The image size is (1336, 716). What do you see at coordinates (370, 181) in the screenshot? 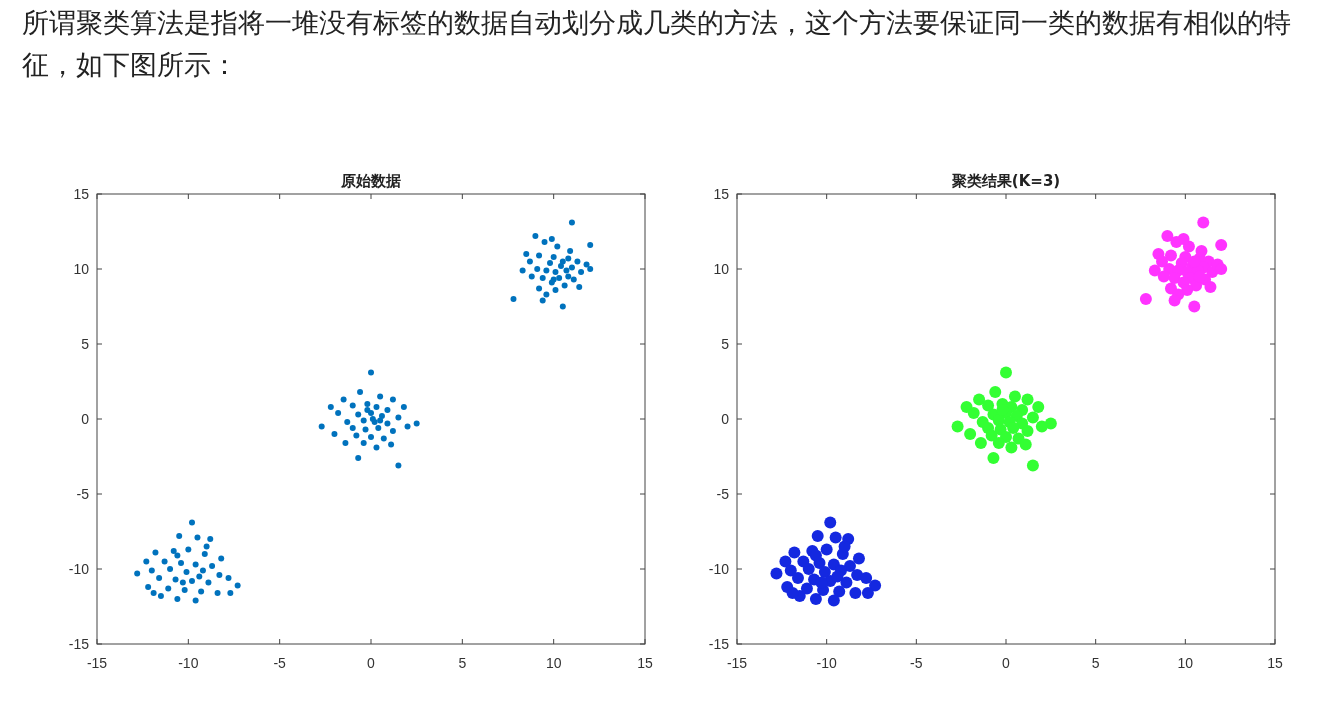
I see `chart-title: 原始数据` at bounding box center [370, 181].